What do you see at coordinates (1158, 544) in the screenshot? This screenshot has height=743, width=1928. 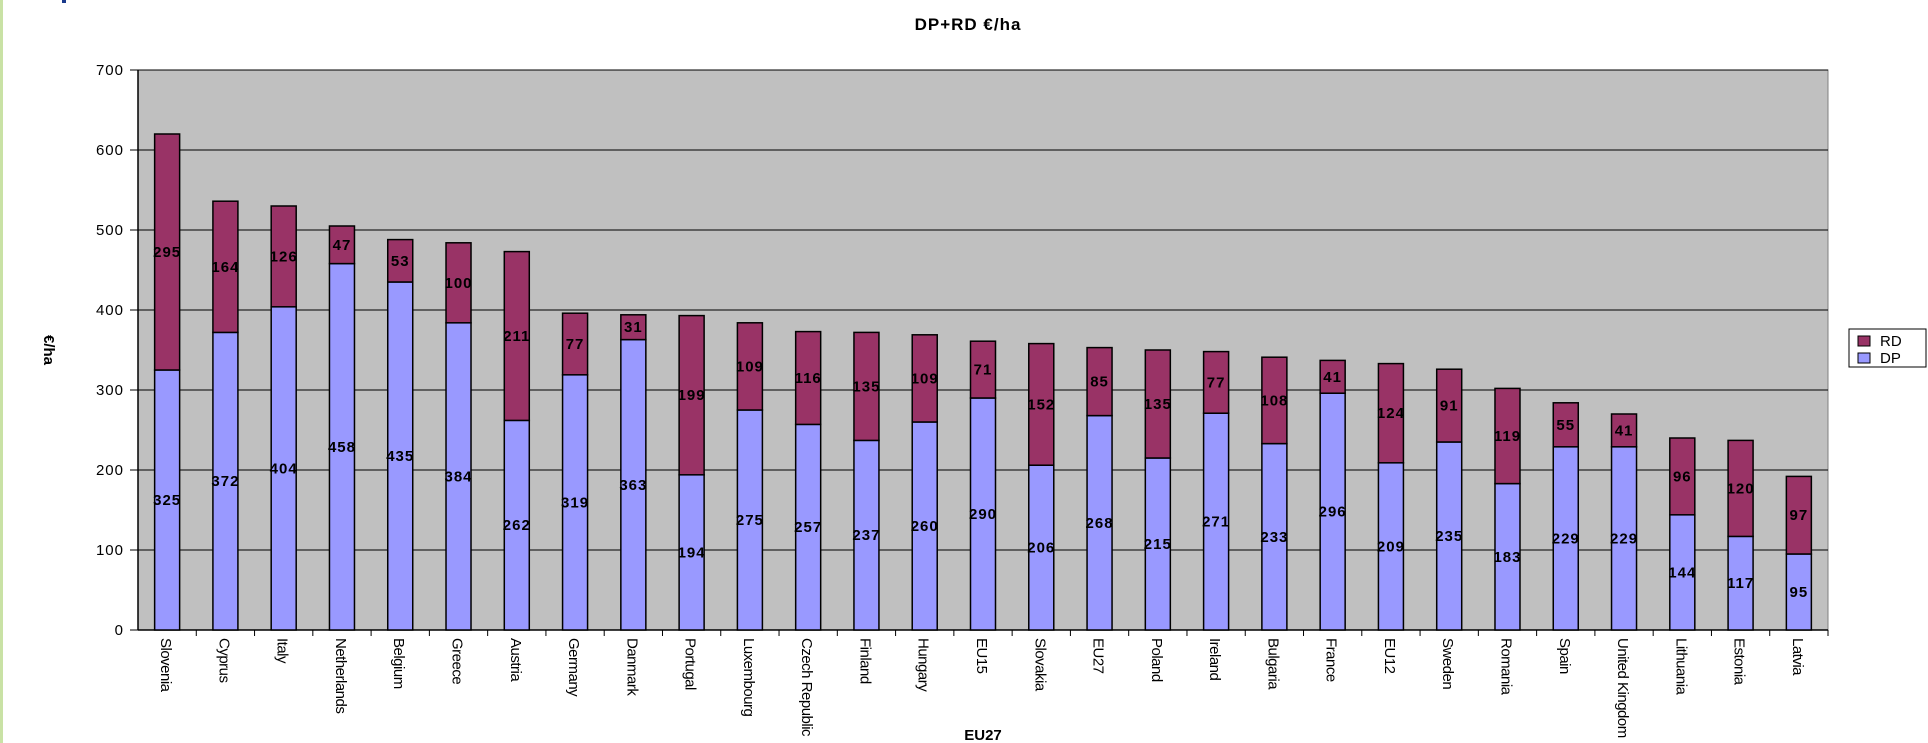 I see `data-label-dp: 215` at bounding box center [1158, 544].